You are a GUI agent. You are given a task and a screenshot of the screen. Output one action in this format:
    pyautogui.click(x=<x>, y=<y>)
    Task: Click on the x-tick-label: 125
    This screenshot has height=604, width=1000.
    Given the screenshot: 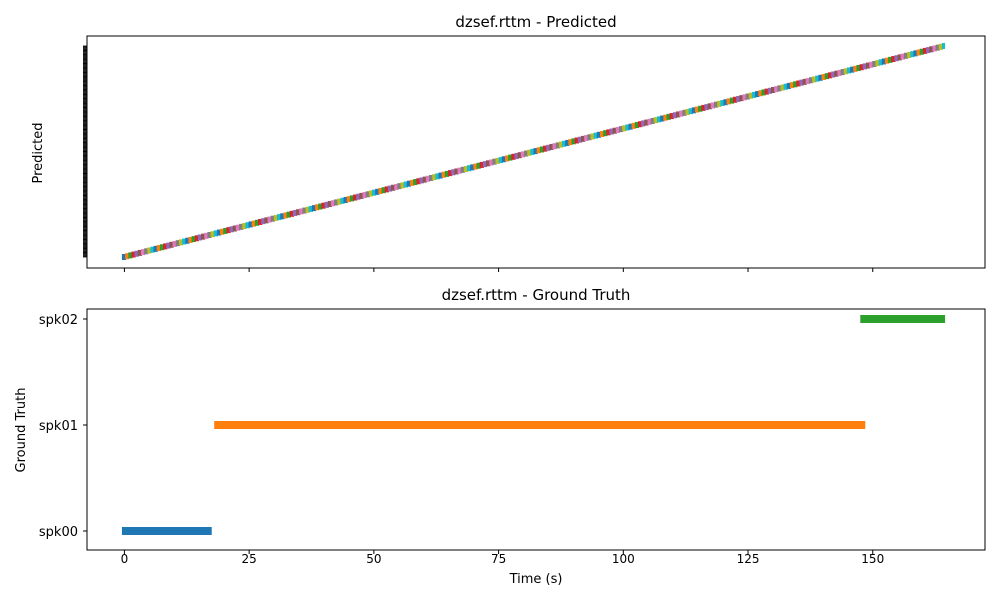 What is the action you would take?
    pyautogui.click(x=748, y=559)
    